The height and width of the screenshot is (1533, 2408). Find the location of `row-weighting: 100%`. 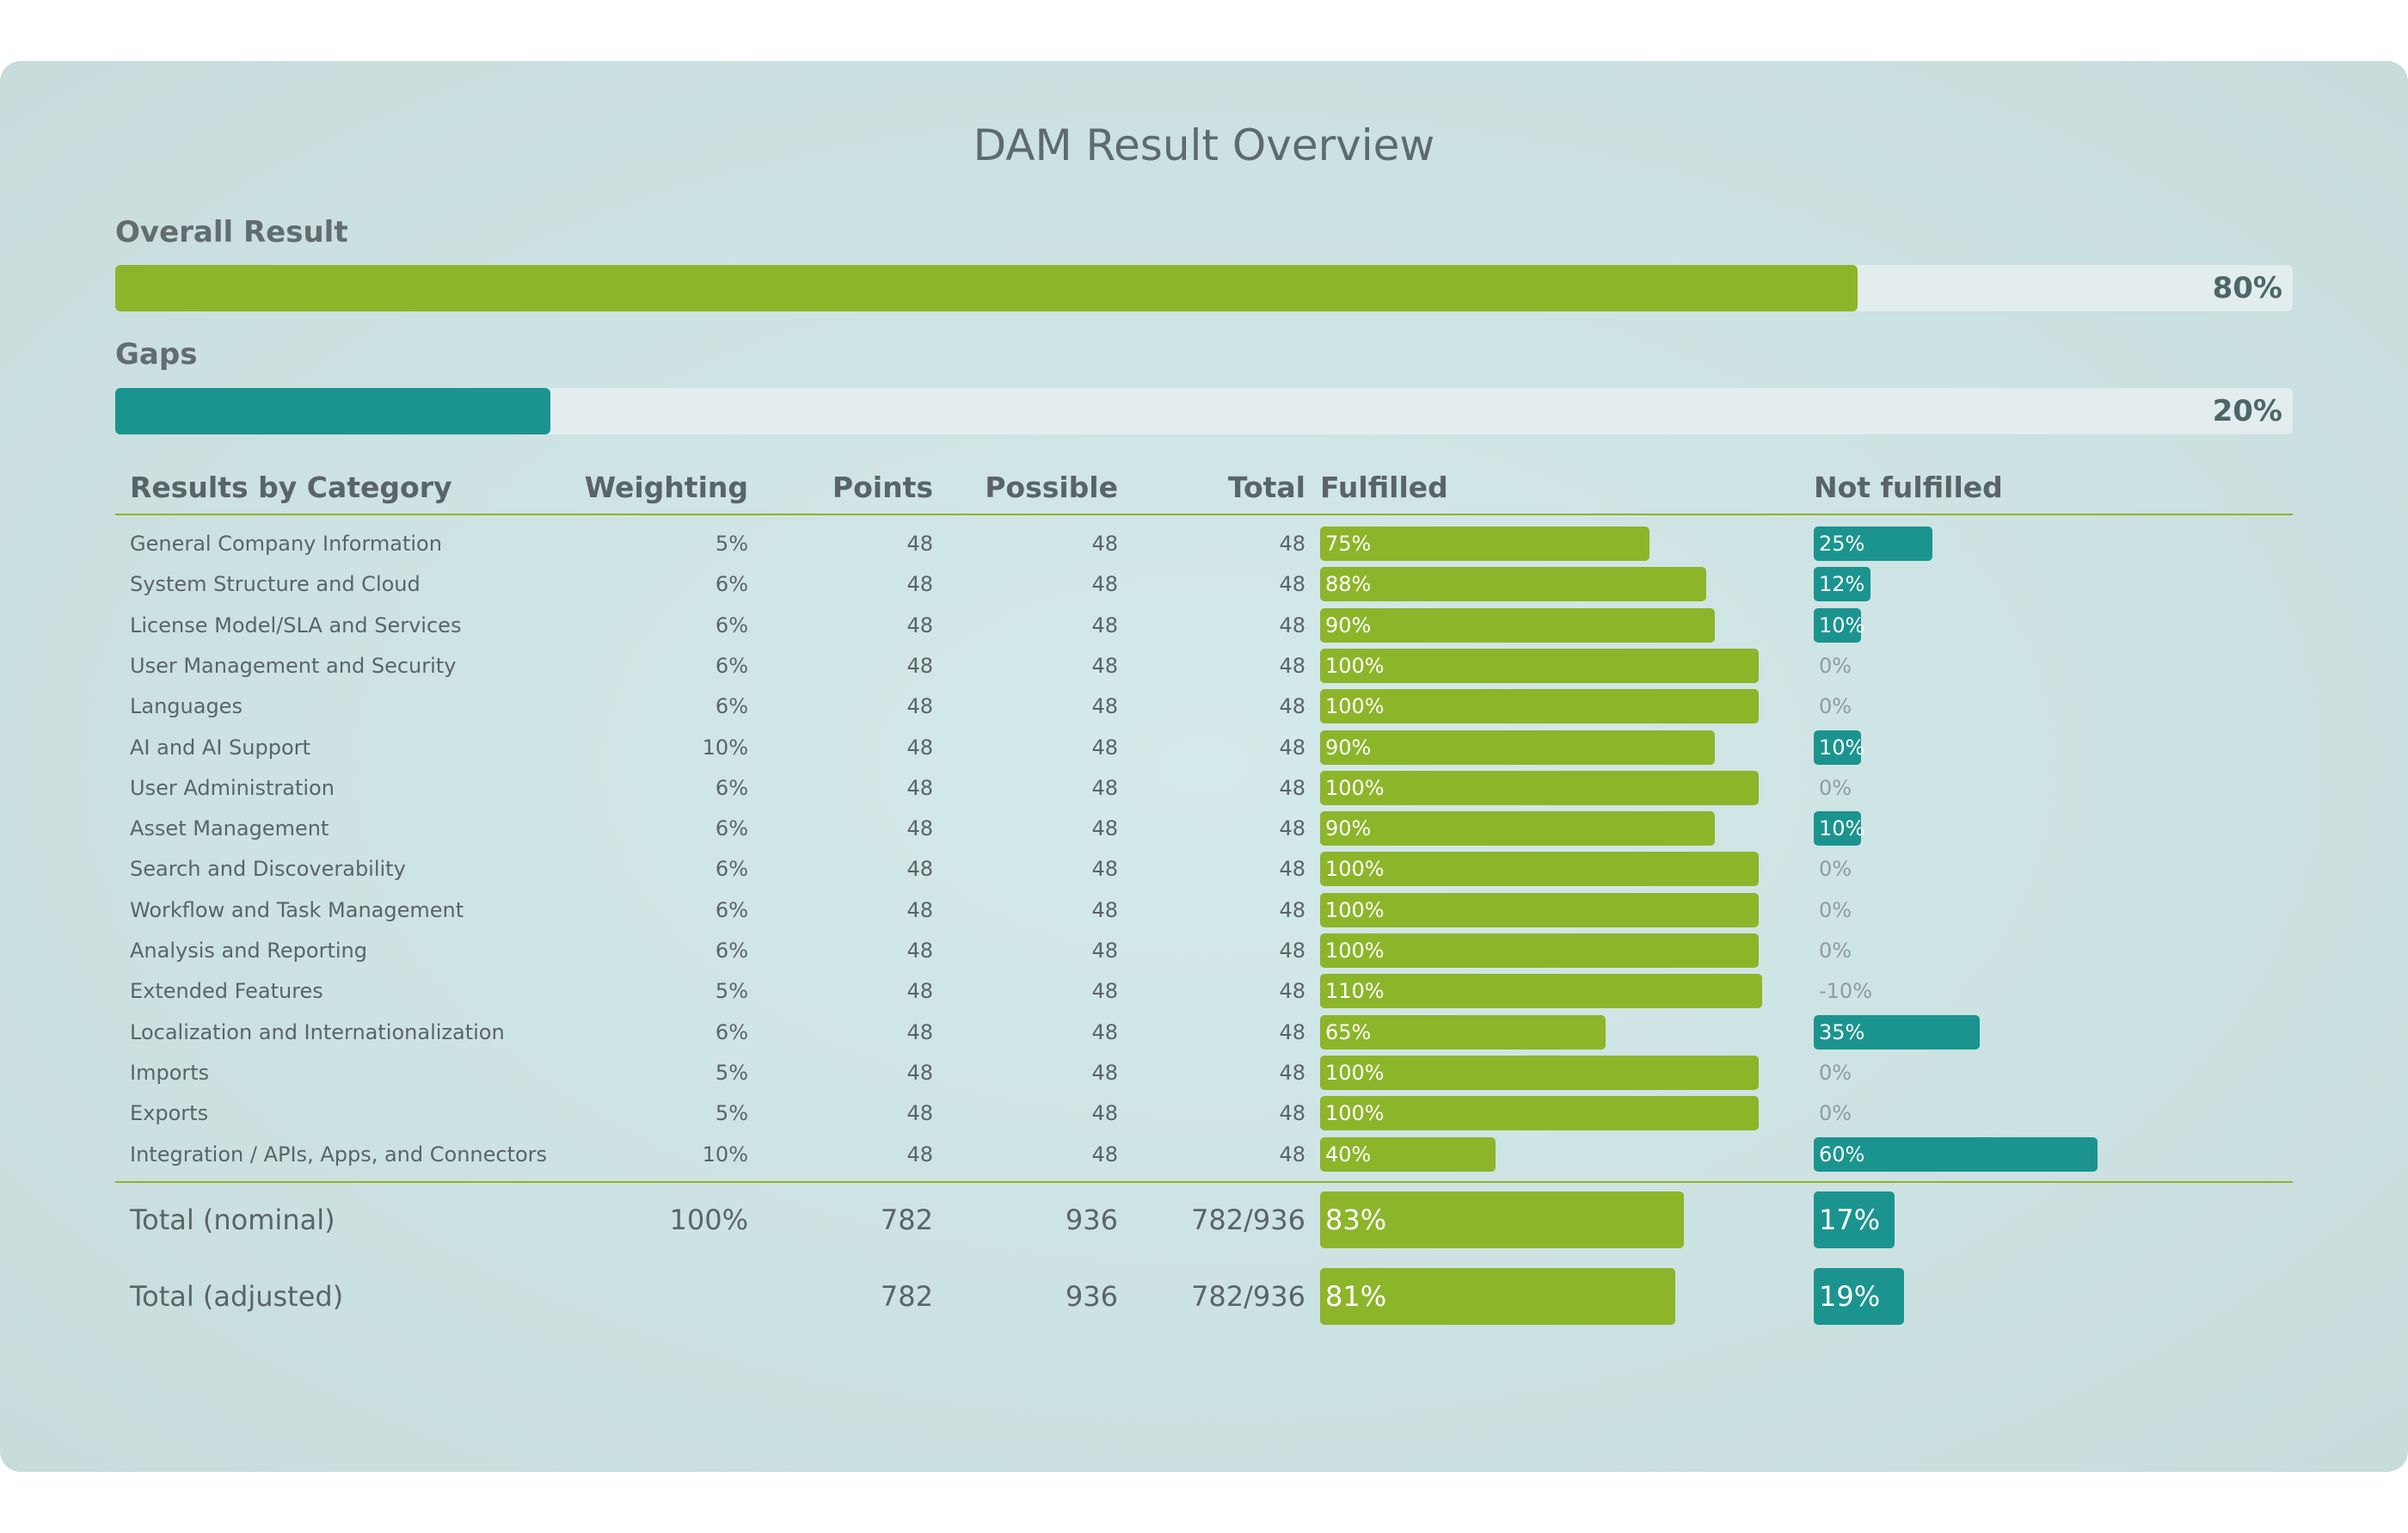

row-weighting: 100% is located at coordinates (708, 1220).